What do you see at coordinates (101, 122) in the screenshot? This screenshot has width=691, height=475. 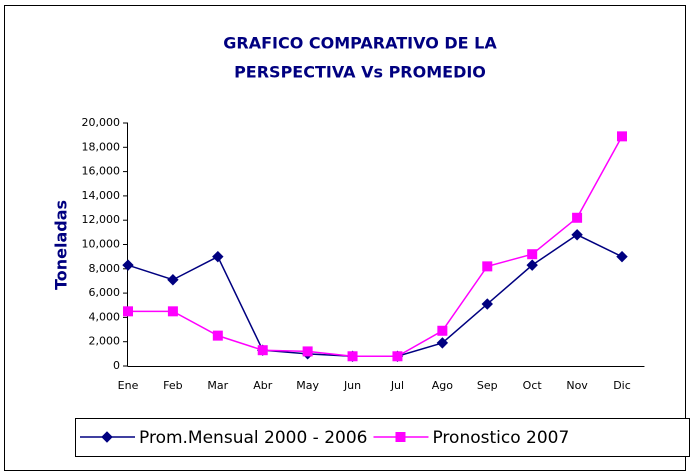 I see `y-tick-label: 20,000` at bounding box center [101, 122].